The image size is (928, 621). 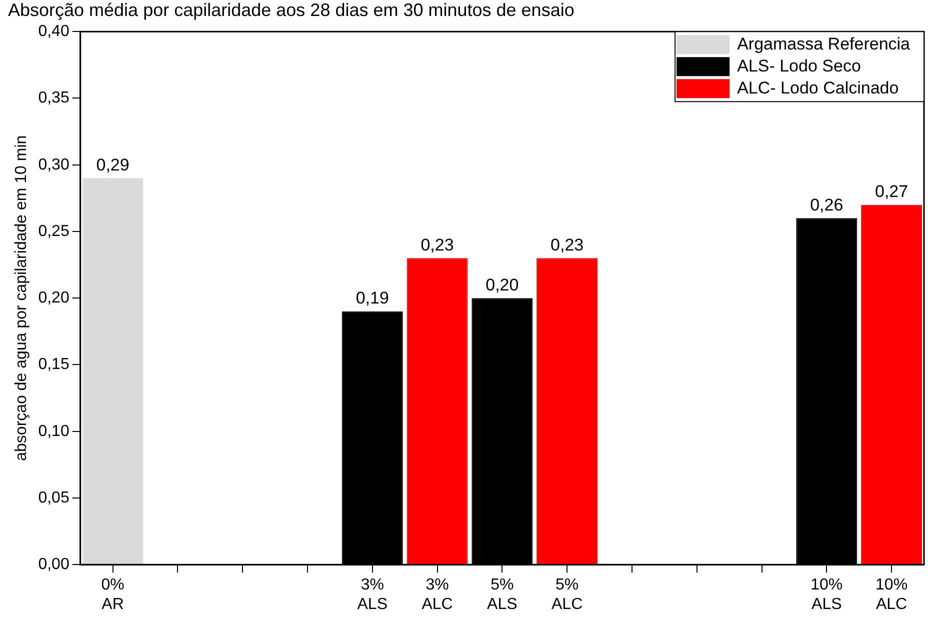 What do you see at coordinates (291, 10) in the screenshot?
I see `chart-title: Absorção média por capilaridade aos 28 dias em 30 minutos de ensaio` at bounding box center [291, 10].